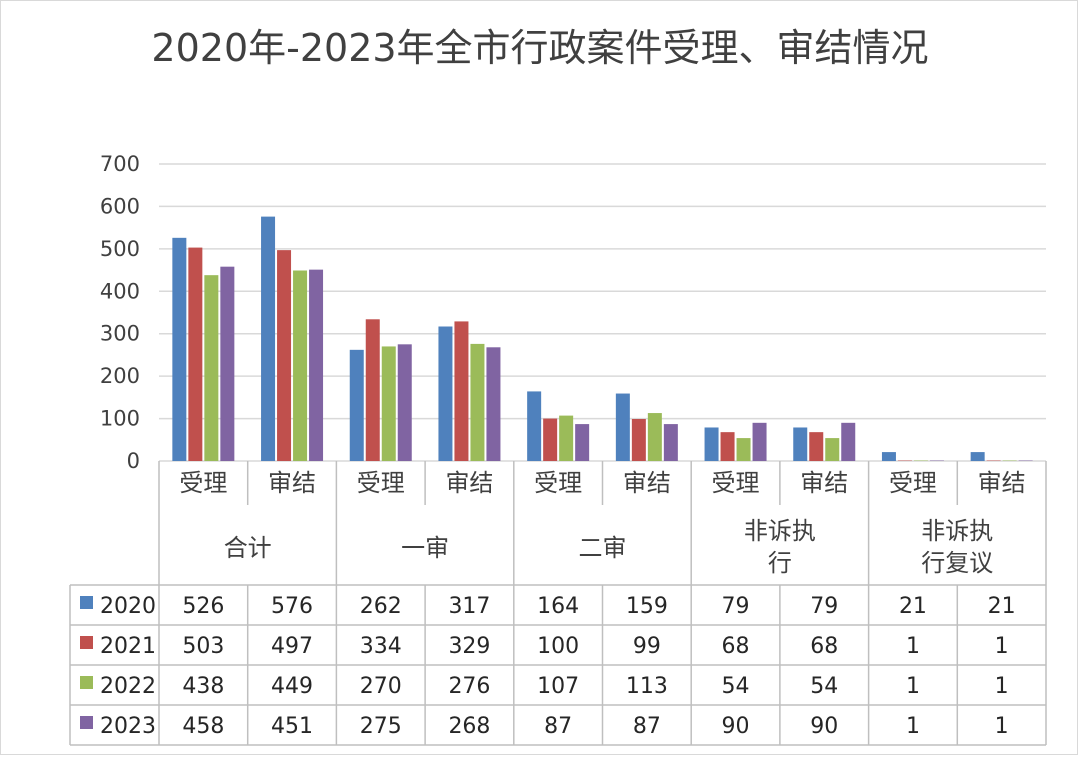  What do you see at coordinates (957, 563) in the screenshot?
I see `group-label: 行复议` at bounding box center [957, 563].